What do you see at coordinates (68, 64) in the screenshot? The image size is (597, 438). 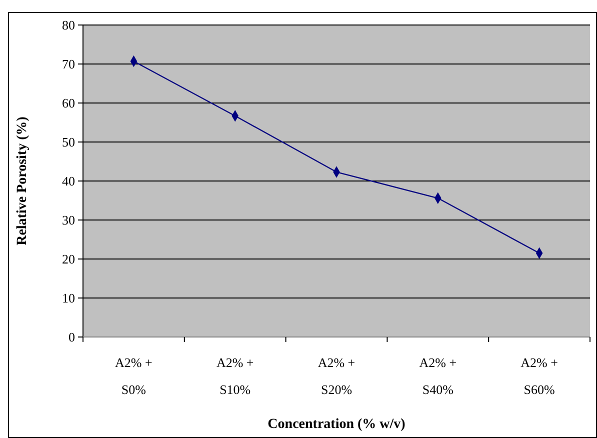 I see `y-tick-label: 70` at bounding box center [68, 64].